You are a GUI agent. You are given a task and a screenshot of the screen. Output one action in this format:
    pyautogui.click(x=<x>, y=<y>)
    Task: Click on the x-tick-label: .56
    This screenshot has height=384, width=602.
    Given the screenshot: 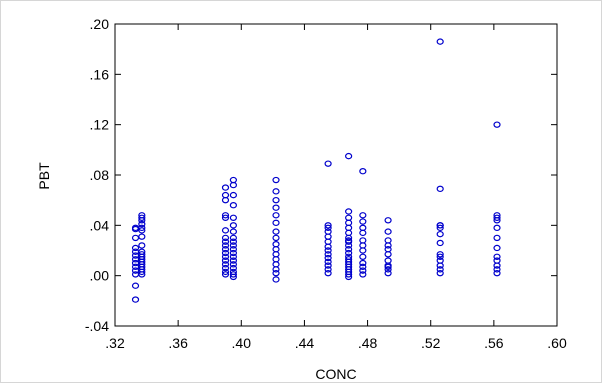 What is the action you would take?
    pyautogui.click(x=494, y=343)
    